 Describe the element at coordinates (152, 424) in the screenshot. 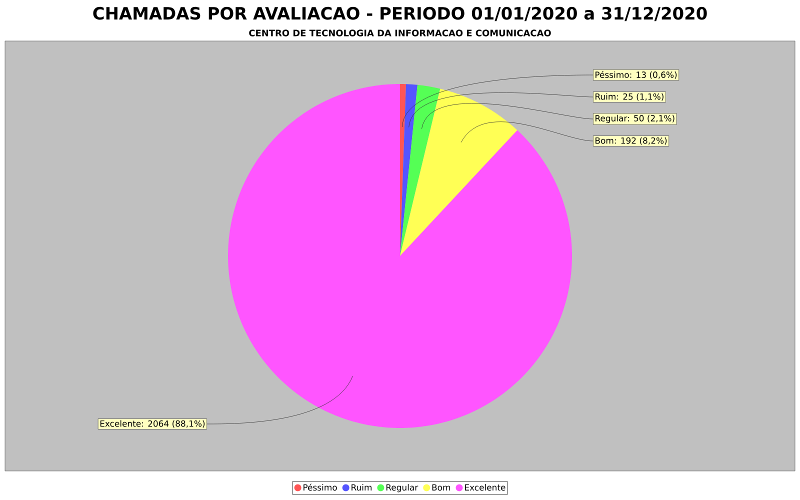

I see `data-label: Excelente: 2064 (88,1%)` at that location.